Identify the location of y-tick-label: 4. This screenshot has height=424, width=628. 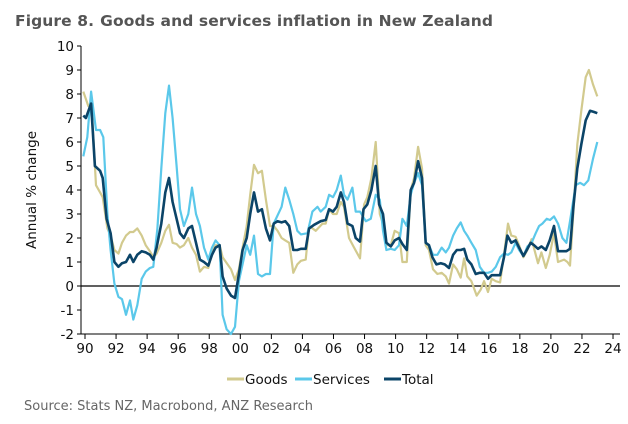
(69, 191).